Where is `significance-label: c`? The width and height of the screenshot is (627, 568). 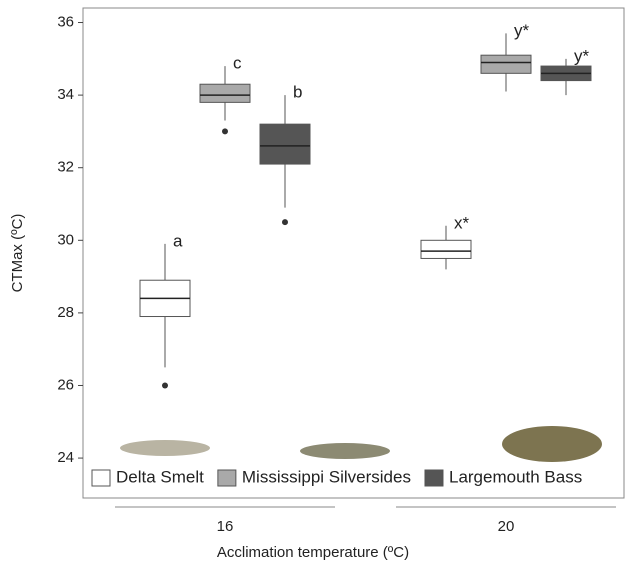
significance-label: c is located at coordinates (237, 63).